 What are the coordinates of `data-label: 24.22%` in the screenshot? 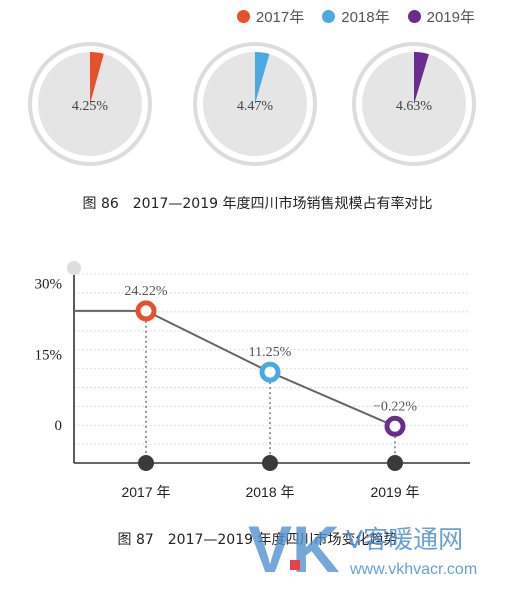 It's located at (146, 291).